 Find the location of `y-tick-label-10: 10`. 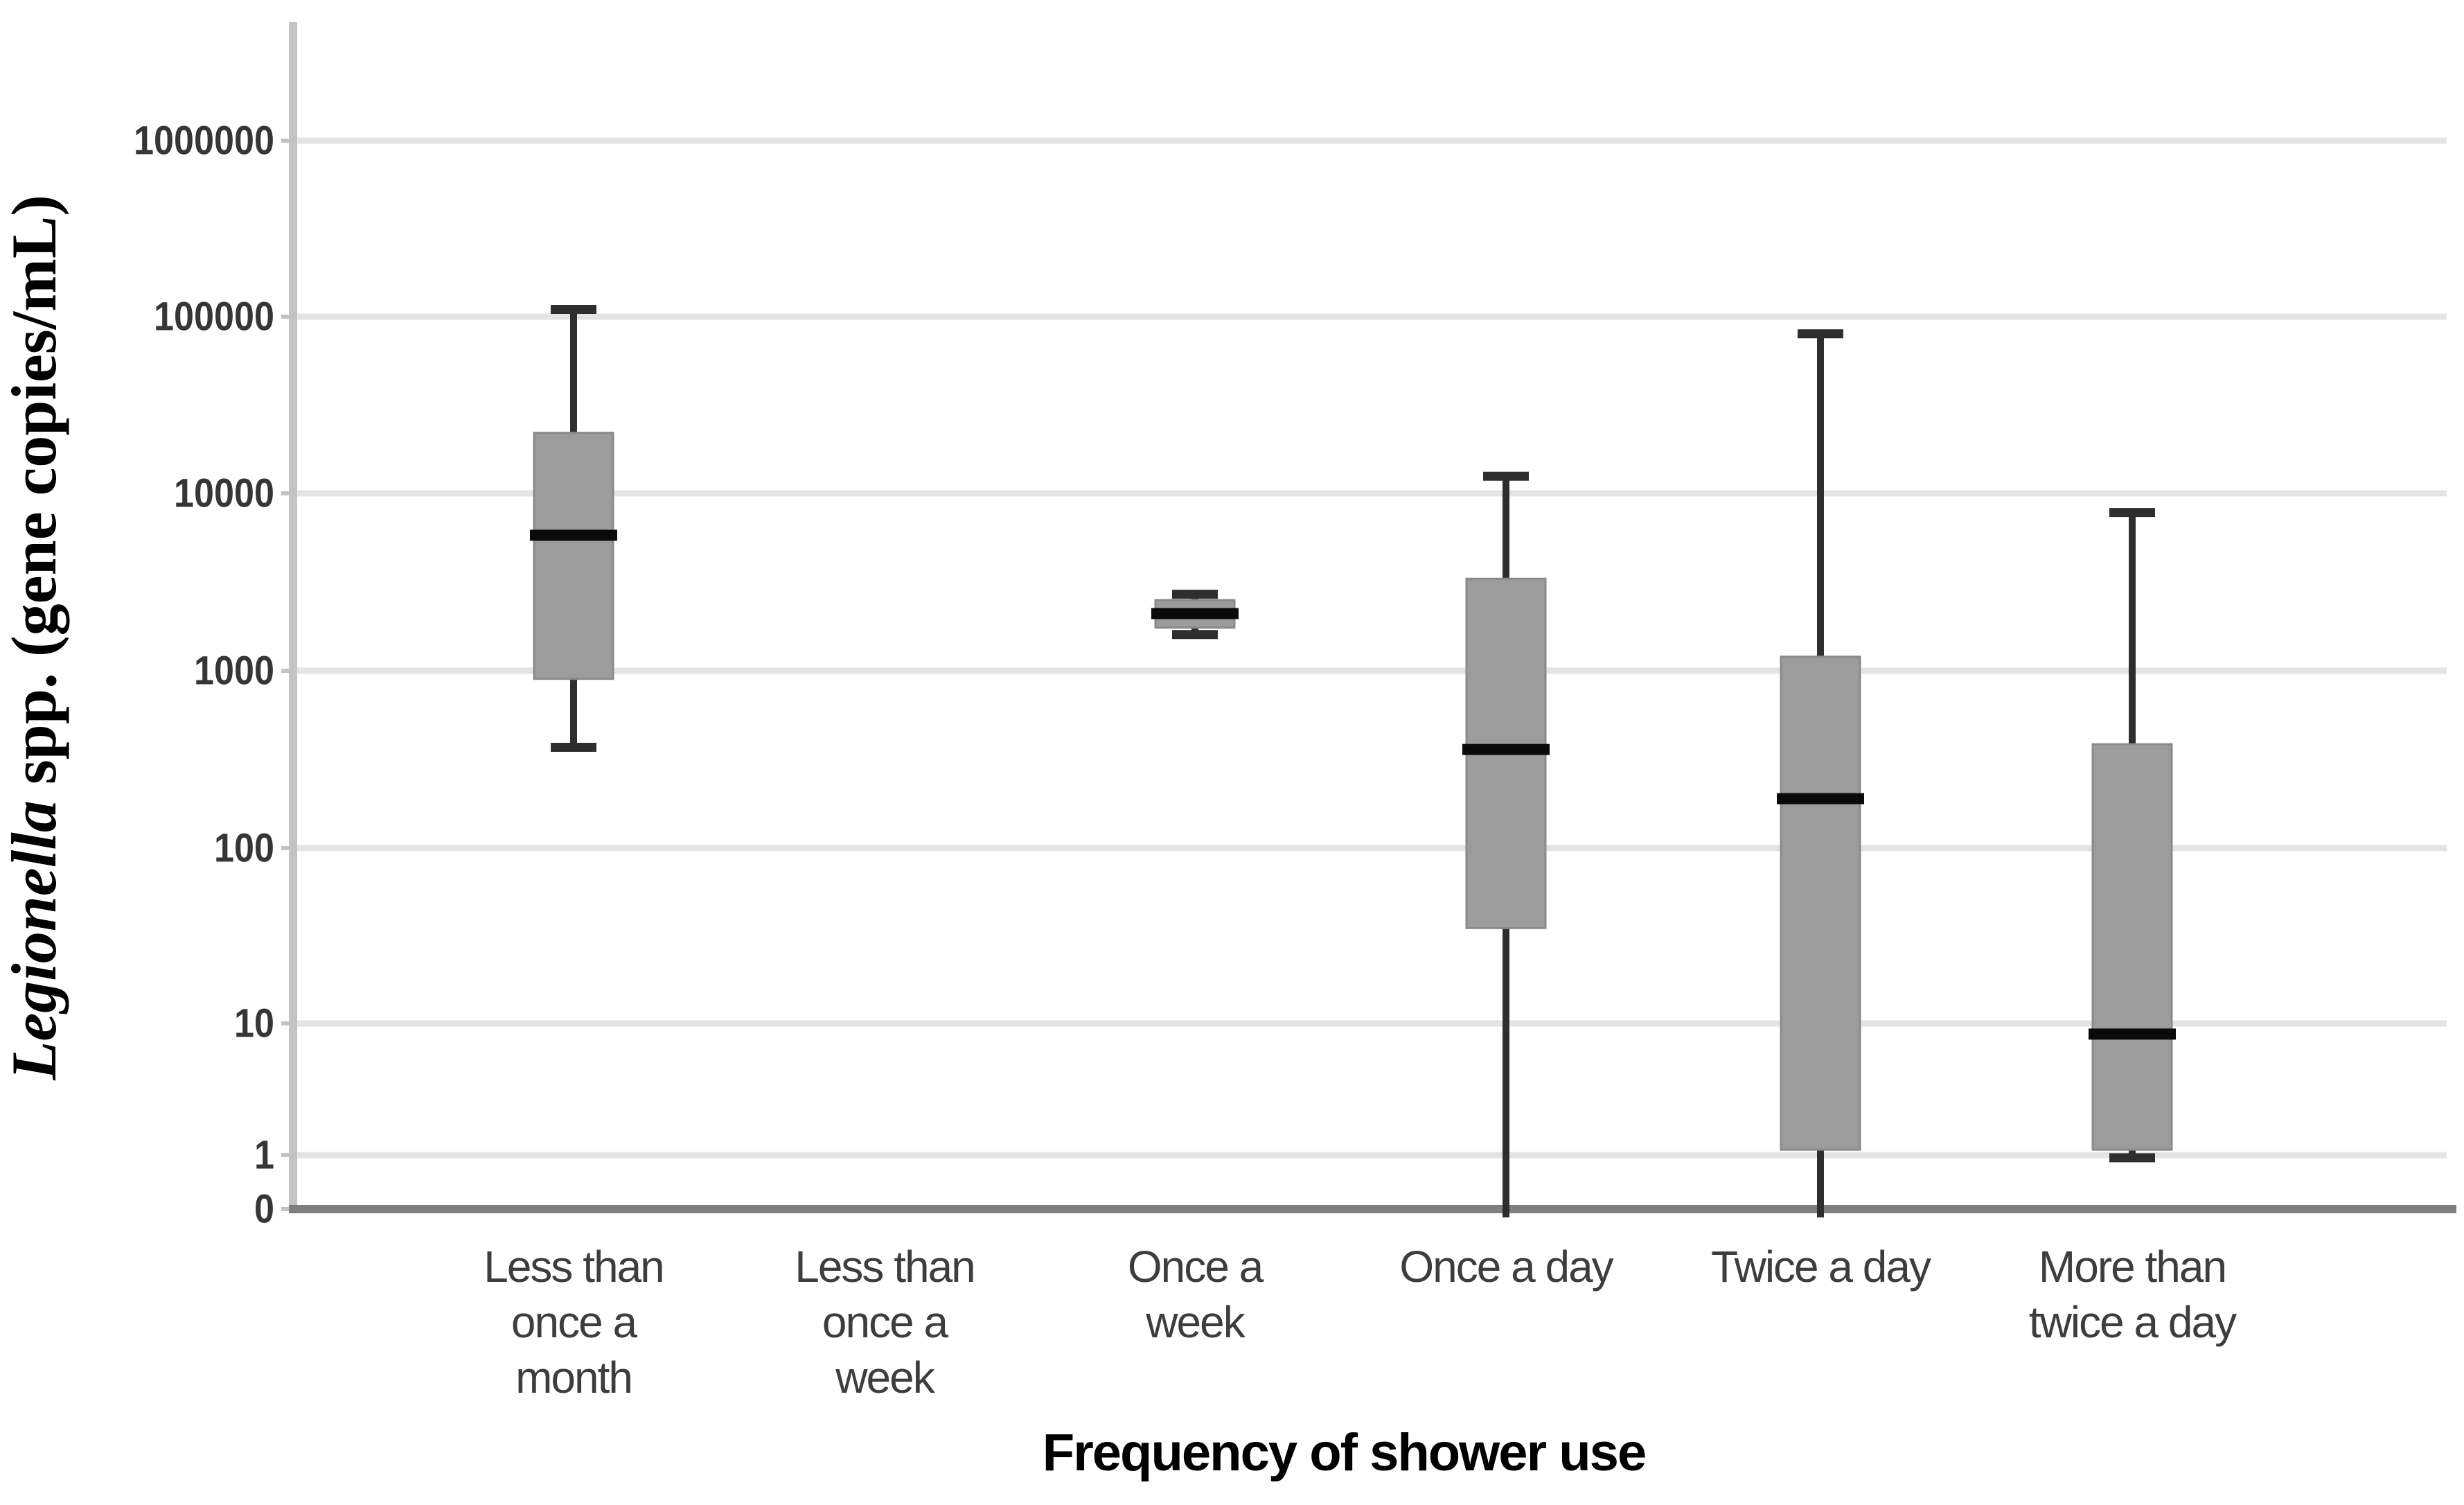

y-tick-label-10: 10 is located at coordinates (254, 1024).